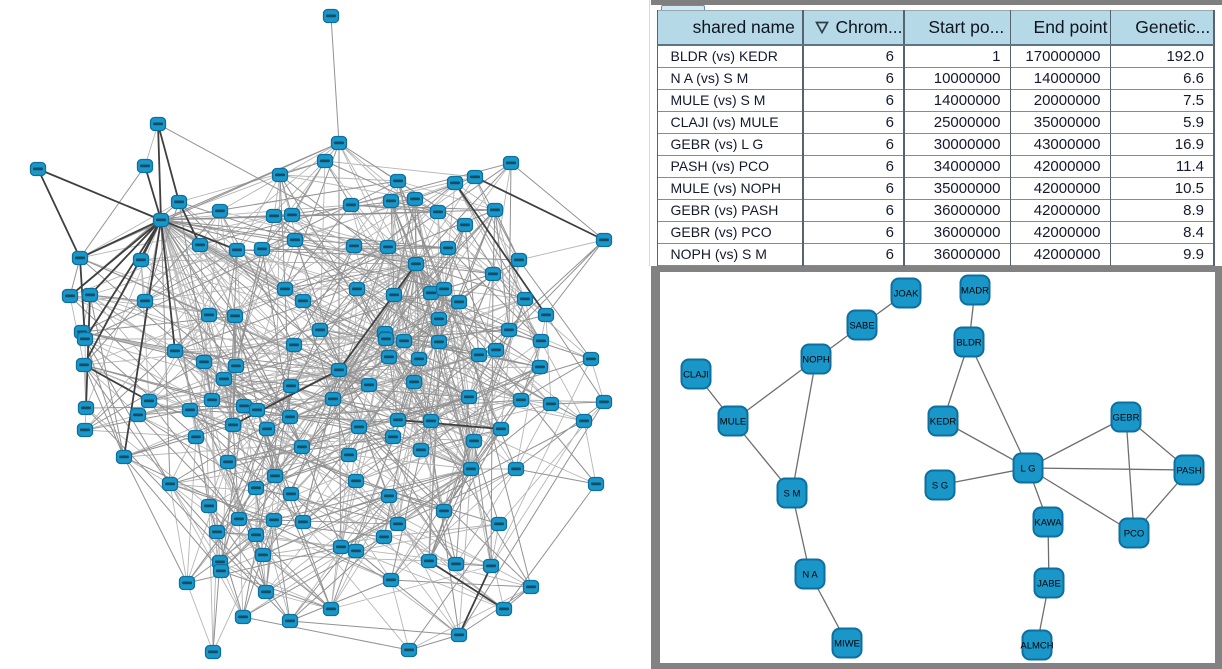 The height and width of the screenshot is (669, 1222). What do you see at coordinates (696, 375) in the screenshot?
I see `svg-text: CLAJI` at bounding box center [696, 375].